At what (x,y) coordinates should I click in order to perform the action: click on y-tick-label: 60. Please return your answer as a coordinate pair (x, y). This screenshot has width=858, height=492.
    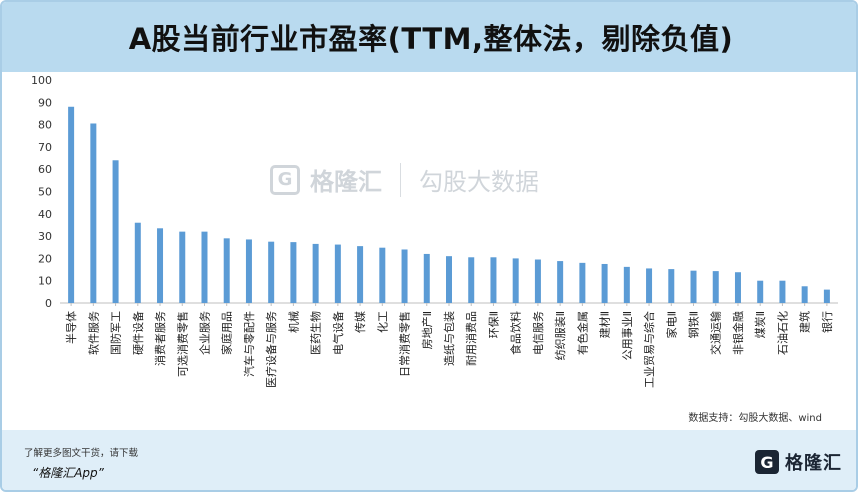
    Looking at the image, I should click on (45, 169).